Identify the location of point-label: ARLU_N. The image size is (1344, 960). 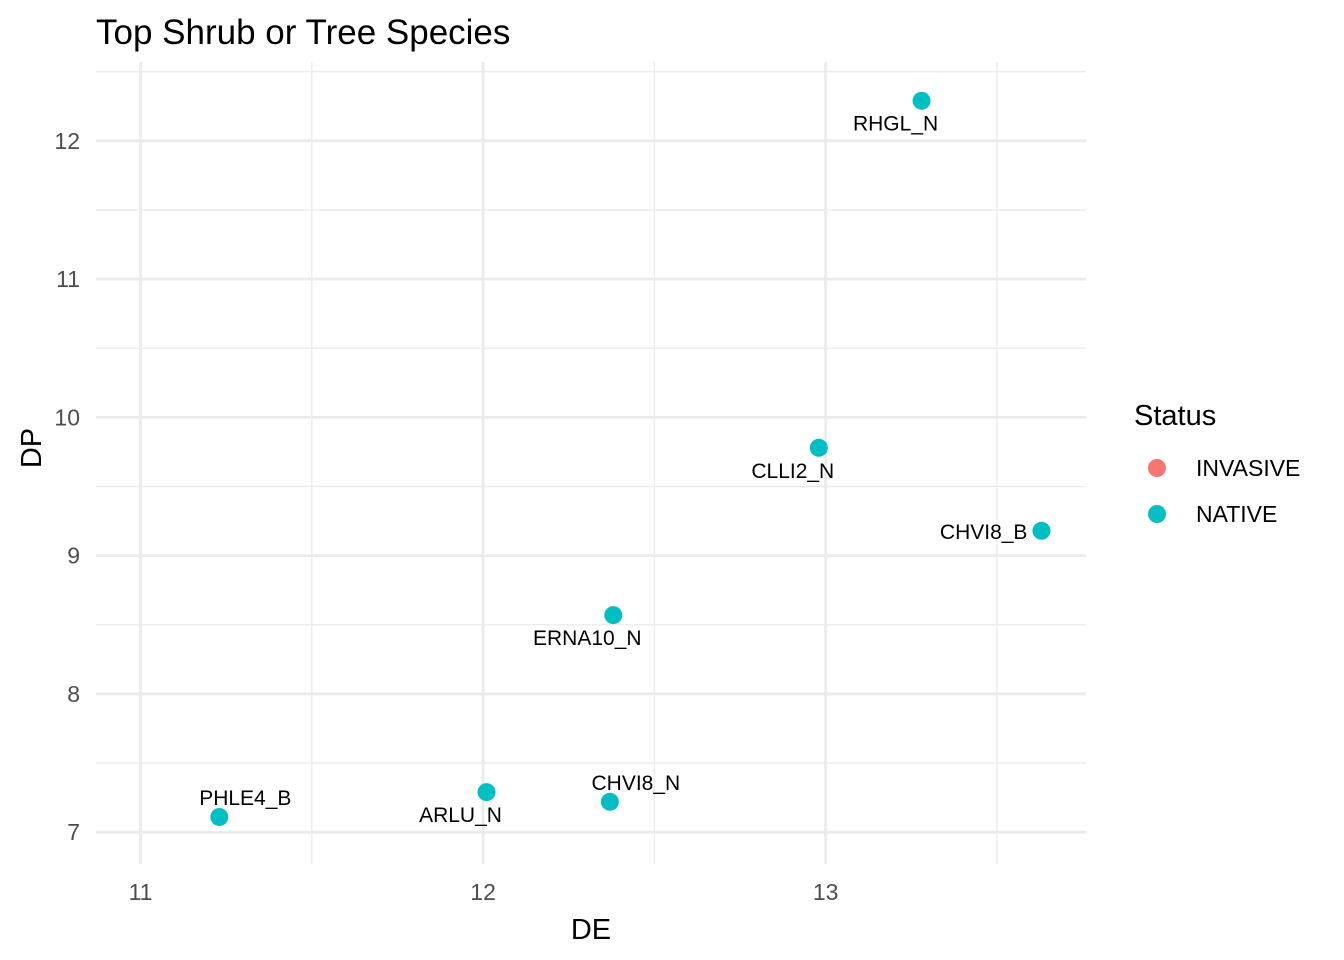
(460, 815).